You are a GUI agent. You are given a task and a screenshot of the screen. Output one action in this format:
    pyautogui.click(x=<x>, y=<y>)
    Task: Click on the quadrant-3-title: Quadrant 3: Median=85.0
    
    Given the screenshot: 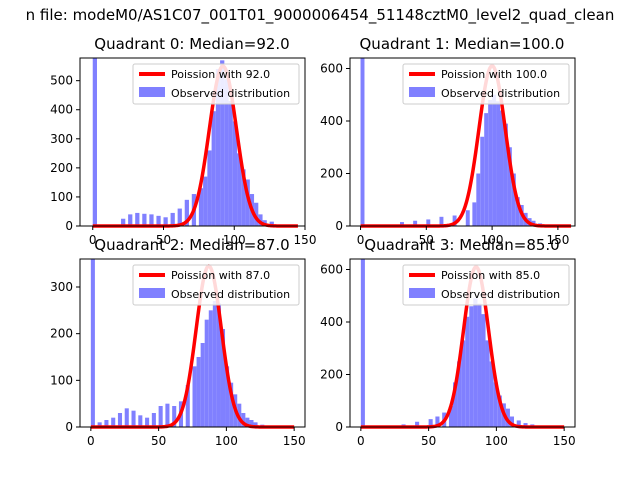 What is the action you would take?
    pyautogui.click(x=461, y=245)
    